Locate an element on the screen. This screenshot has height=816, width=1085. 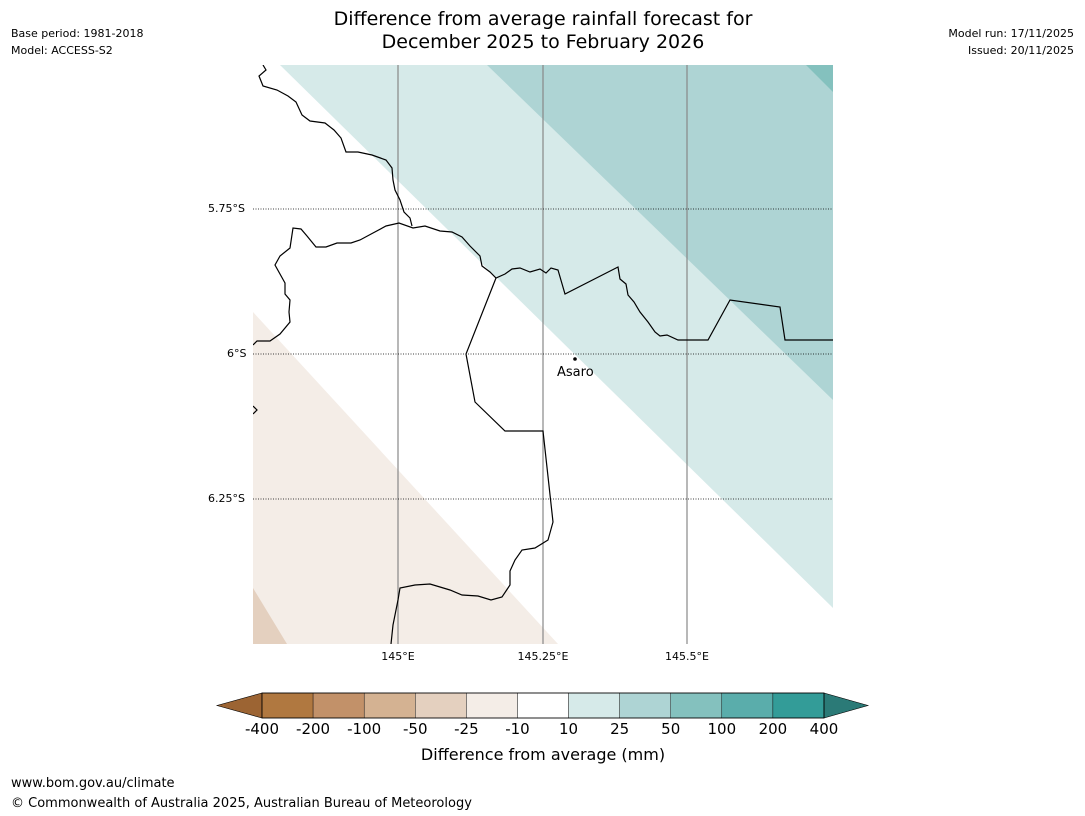
colorbar-label: 100 is located at coordinates (722, 729).